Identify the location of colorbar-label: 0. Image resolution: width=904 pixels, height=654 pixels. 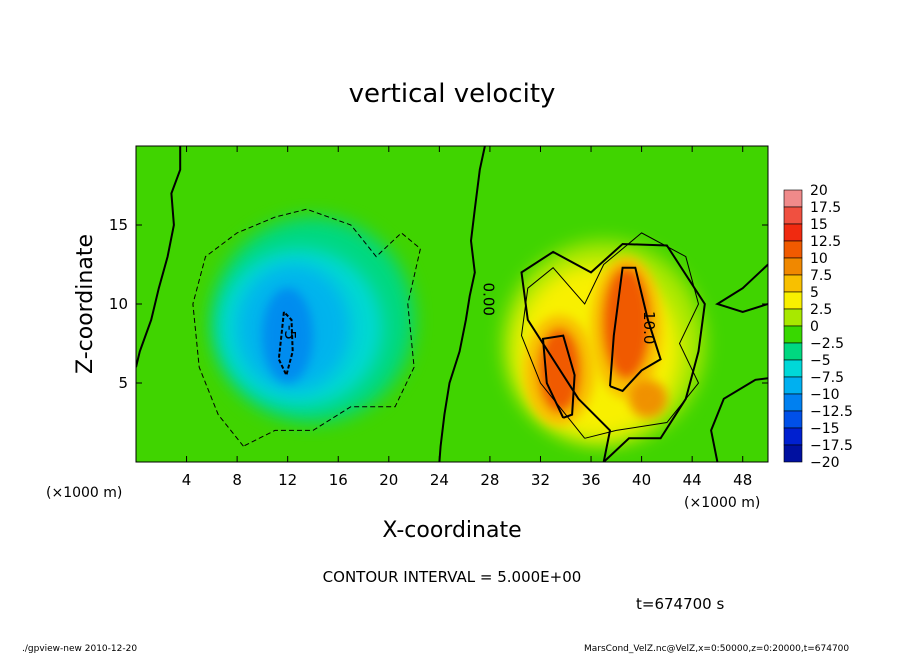
(814, 327).